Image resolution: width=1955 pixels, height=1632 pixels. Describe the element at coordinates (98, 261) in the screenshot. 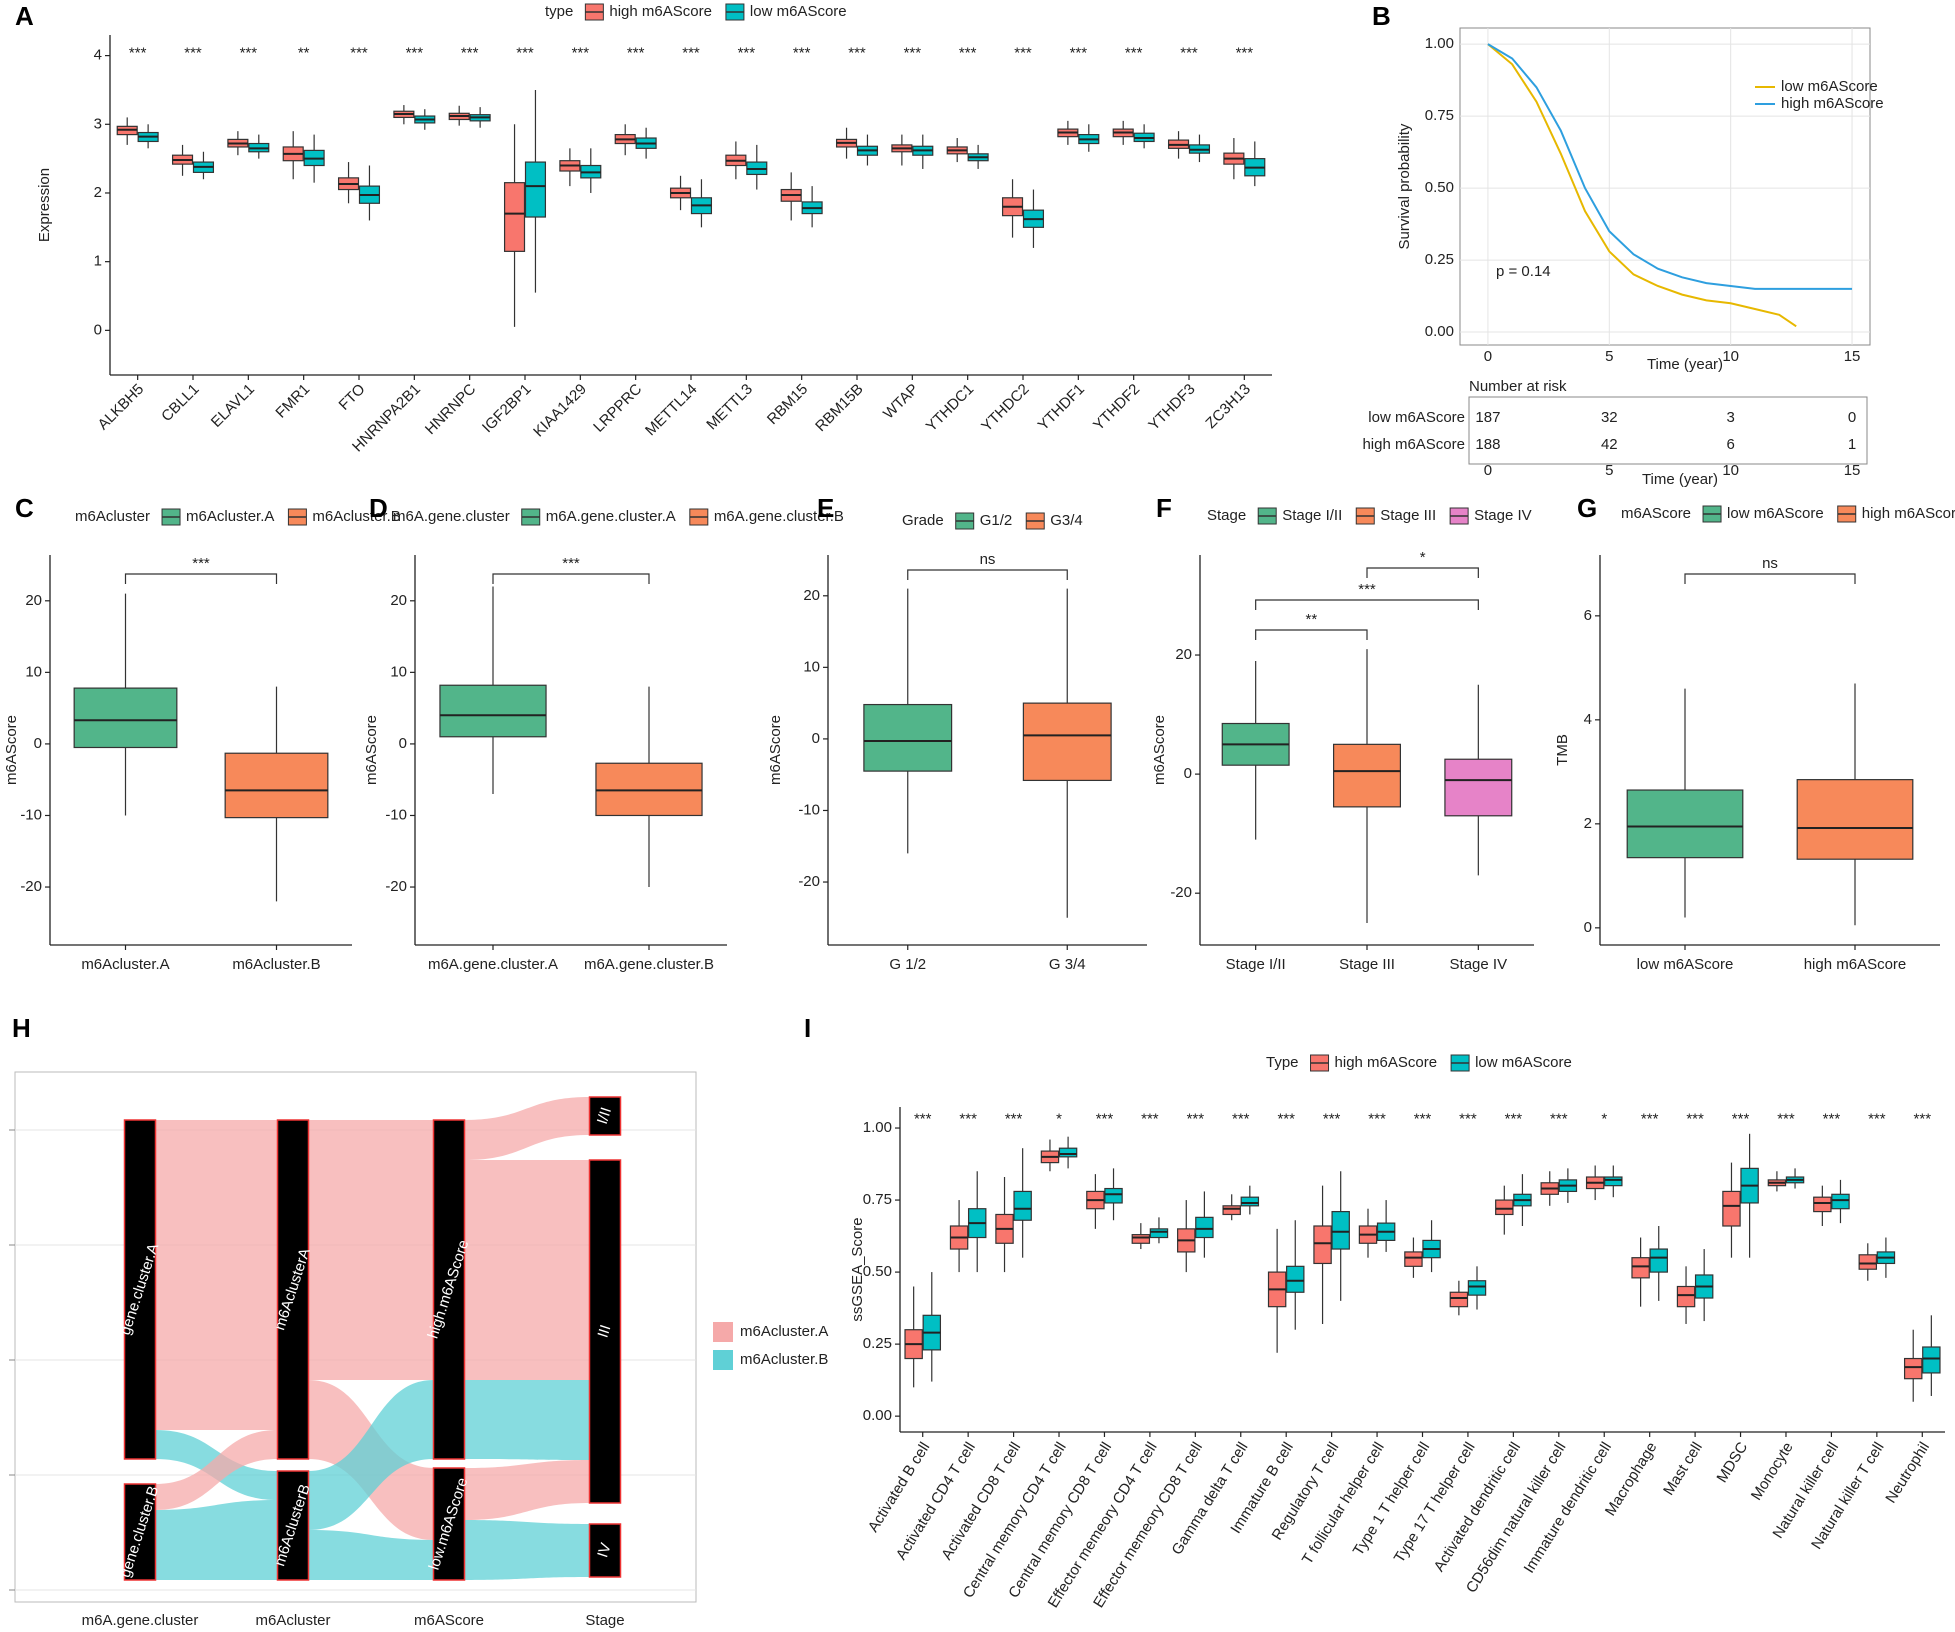

I see `y-tick-label: 1` at that location.